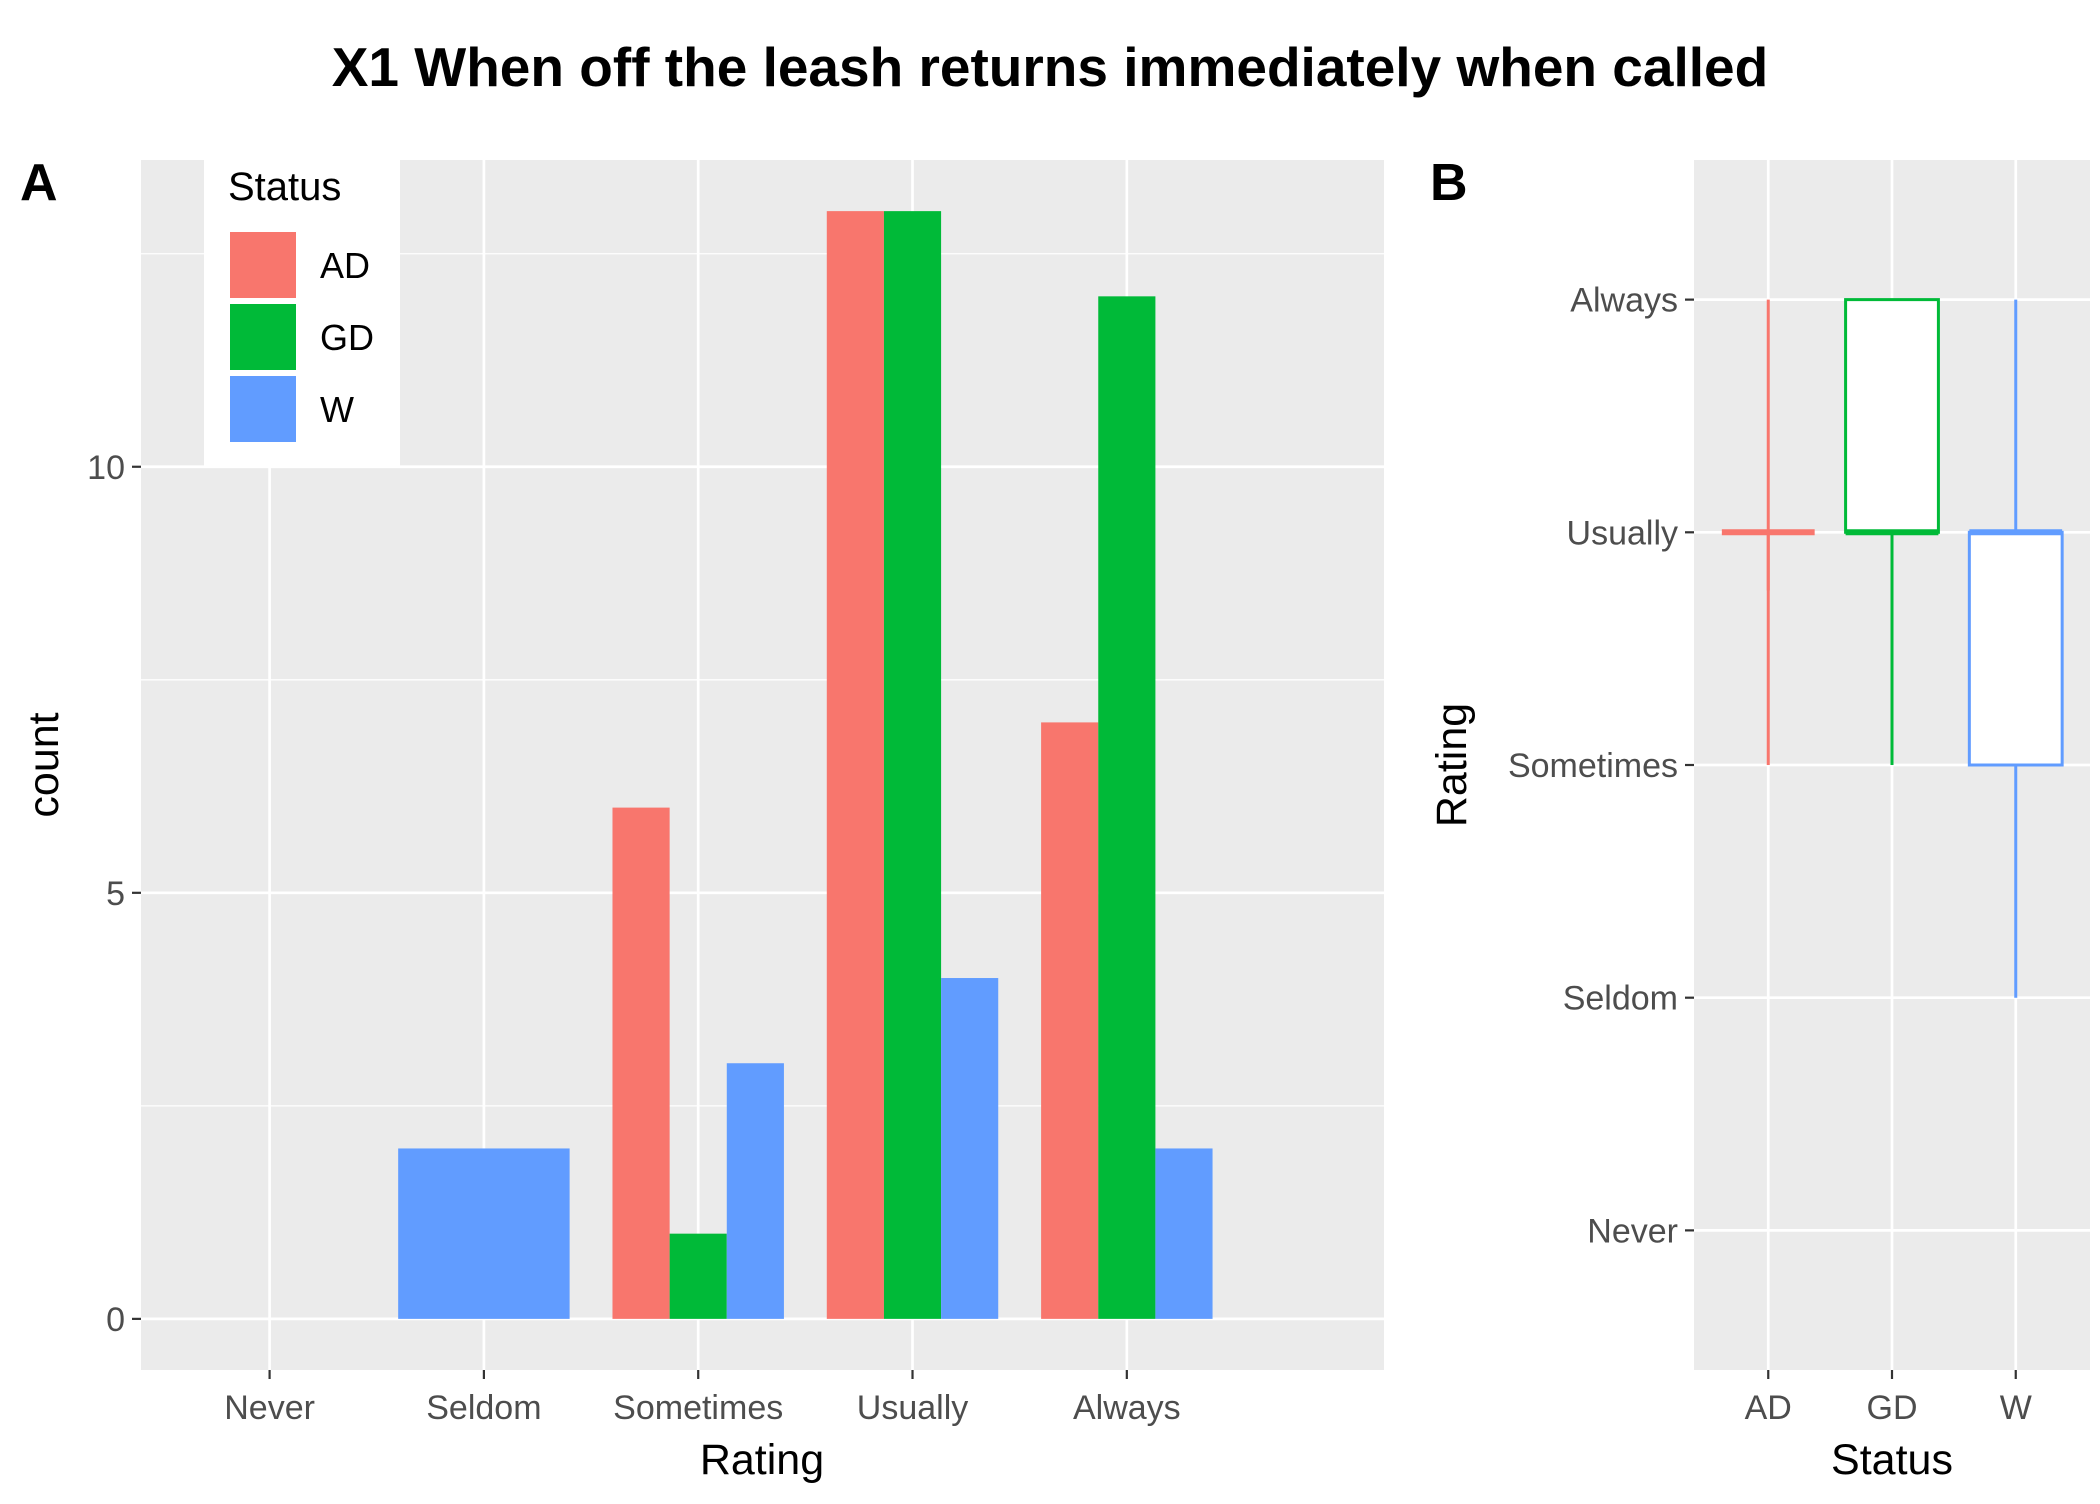 The image size is (2100, 1504). I want to click on x-tick-label: AD, so click(1768, 1408).